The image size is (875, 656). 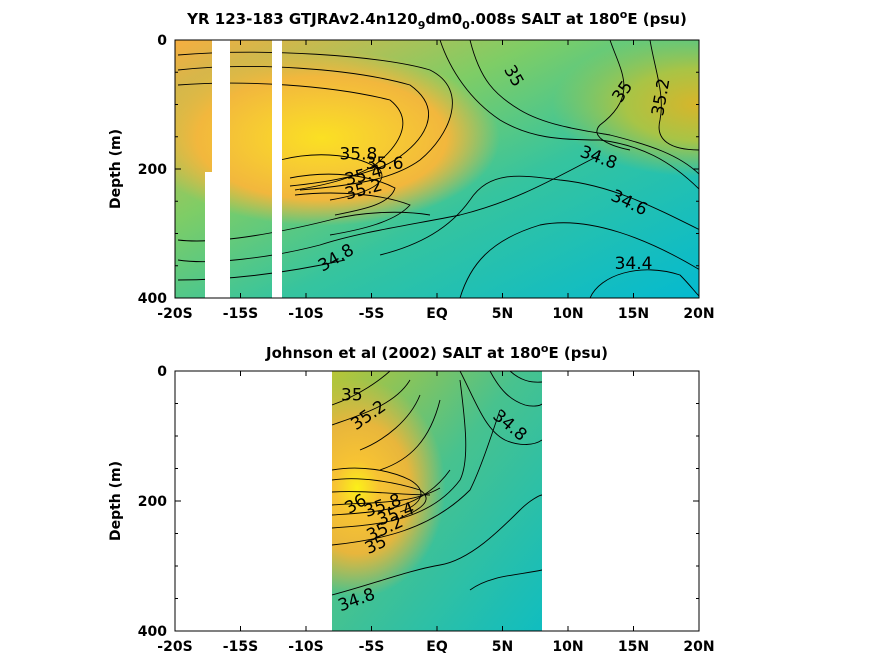 I want to click on chart1-ylabel: Depth (m), so click(x=116, y=169).